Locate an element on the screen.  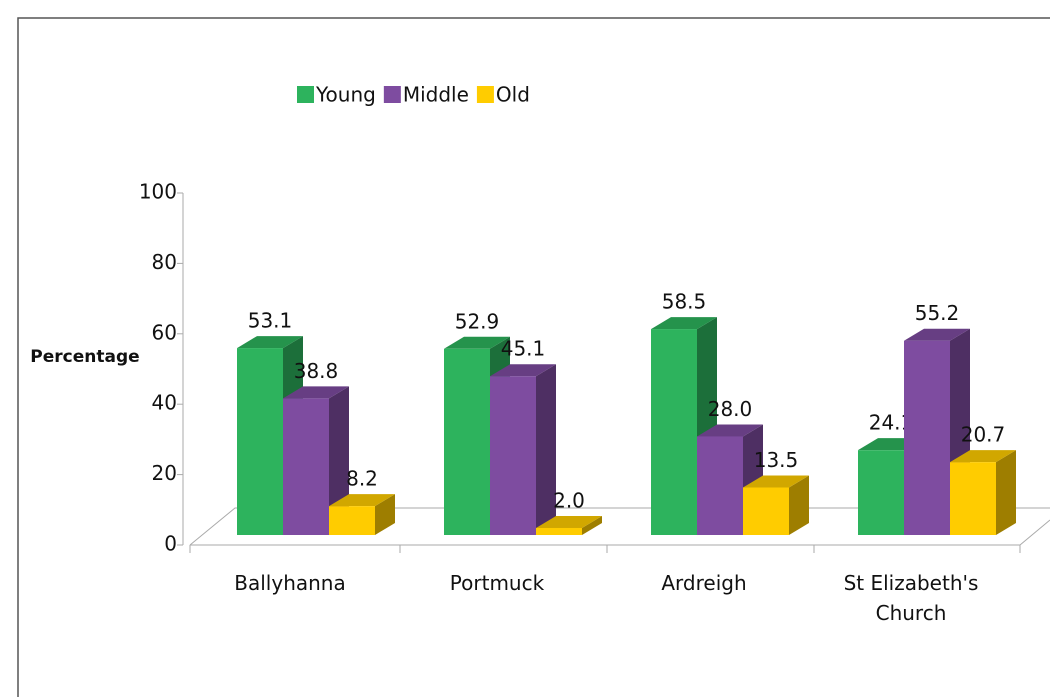
data-label: 8.2 is located at coordinates (362, 479).